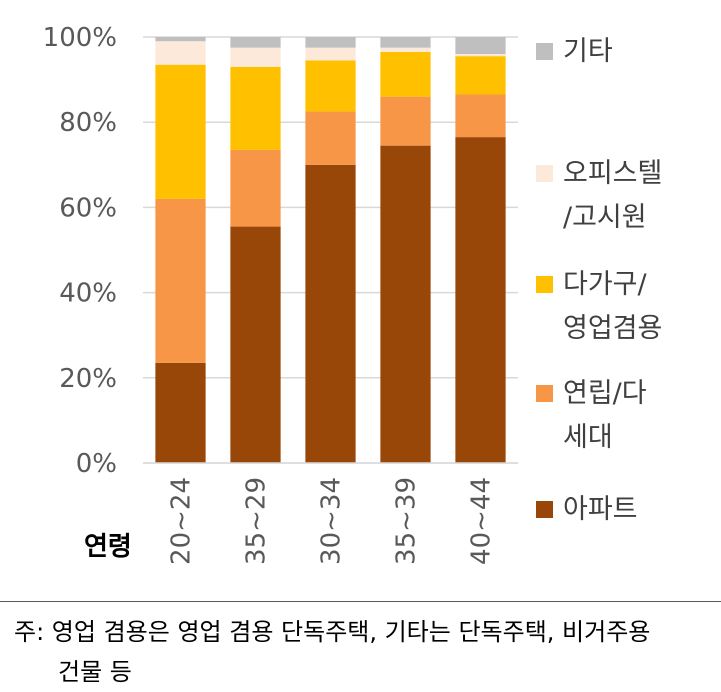  Describe the element at coordinates (332, 521) in the screenshot. I see `x-tick-label: 30~34` at that location.